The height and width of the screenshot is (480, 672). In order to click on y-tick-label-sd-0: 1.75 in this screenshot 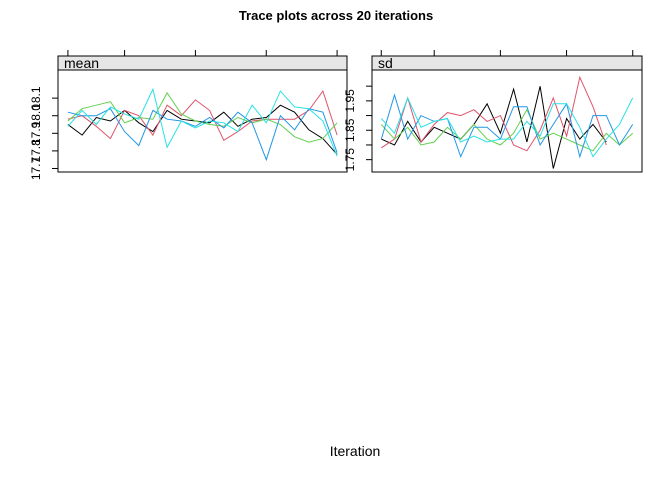, I will do `click(350, 160)`.